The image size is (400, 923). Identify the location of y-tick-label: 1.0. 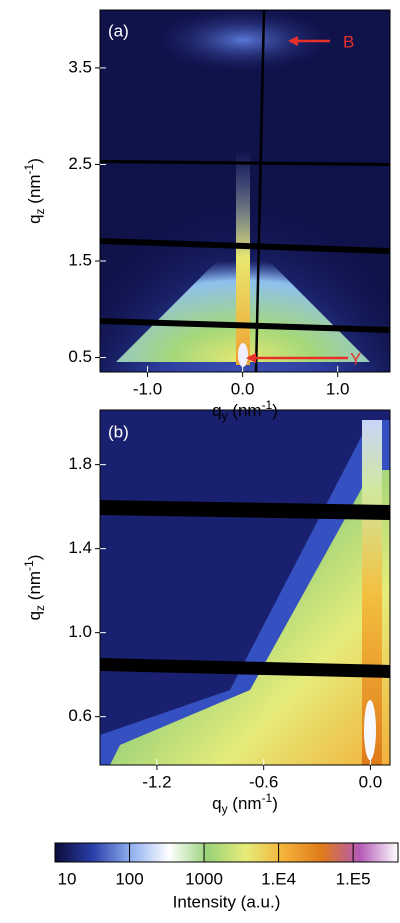
(80, 631).